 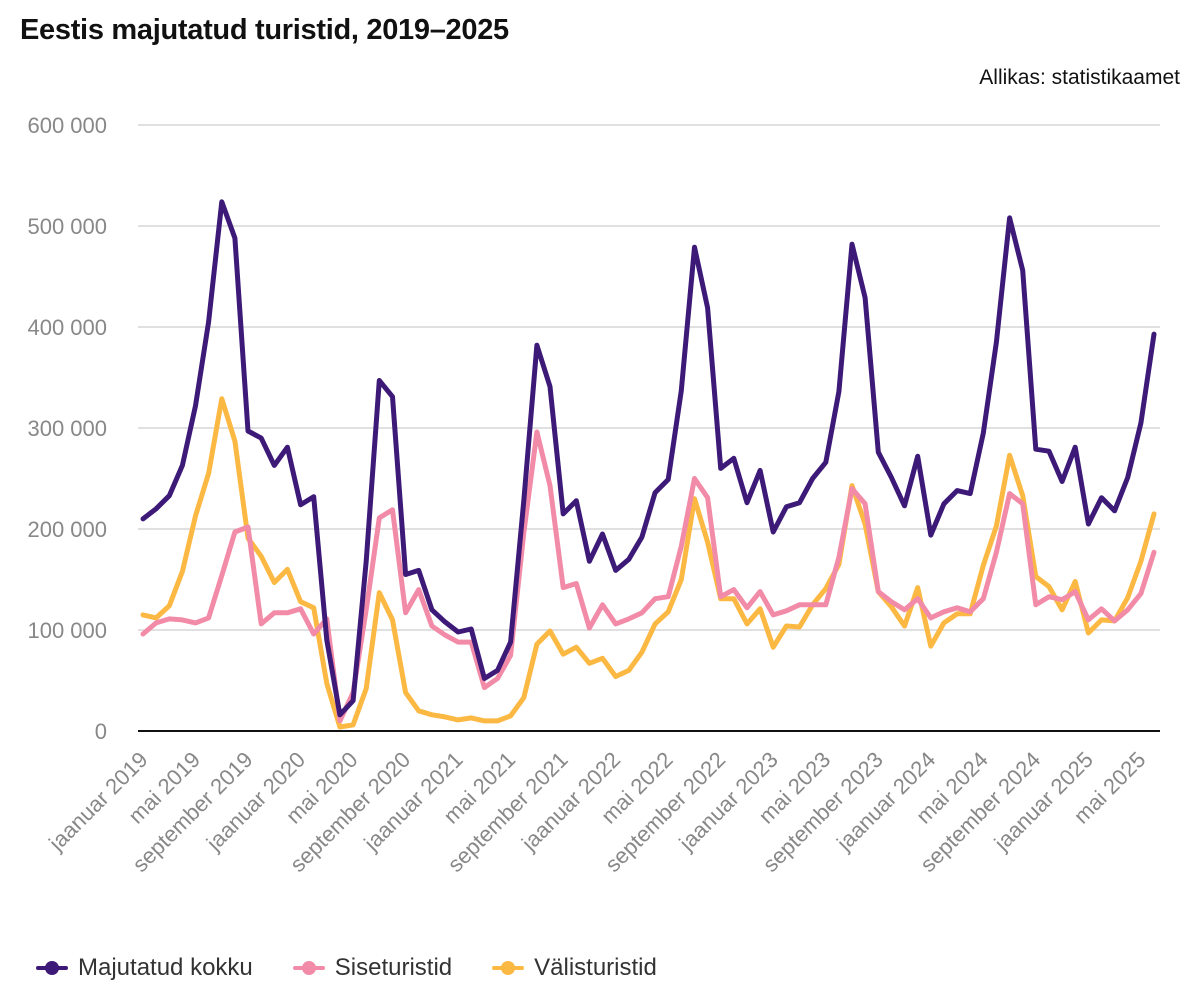 What do you see at coordinates (101, 731) in the screenshot?
I see `y-tick-label: 0` at bounding box center [101, 731].